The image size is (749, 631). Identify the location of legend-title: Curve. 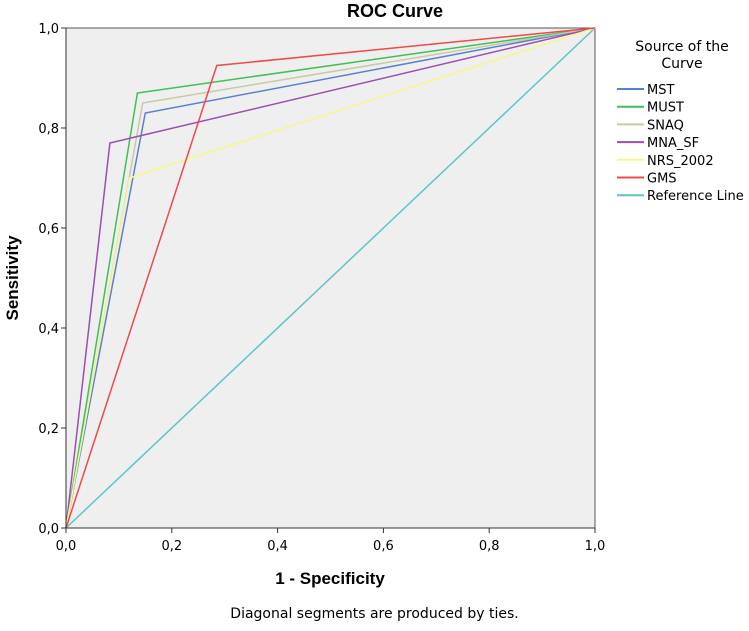
(681, 64).